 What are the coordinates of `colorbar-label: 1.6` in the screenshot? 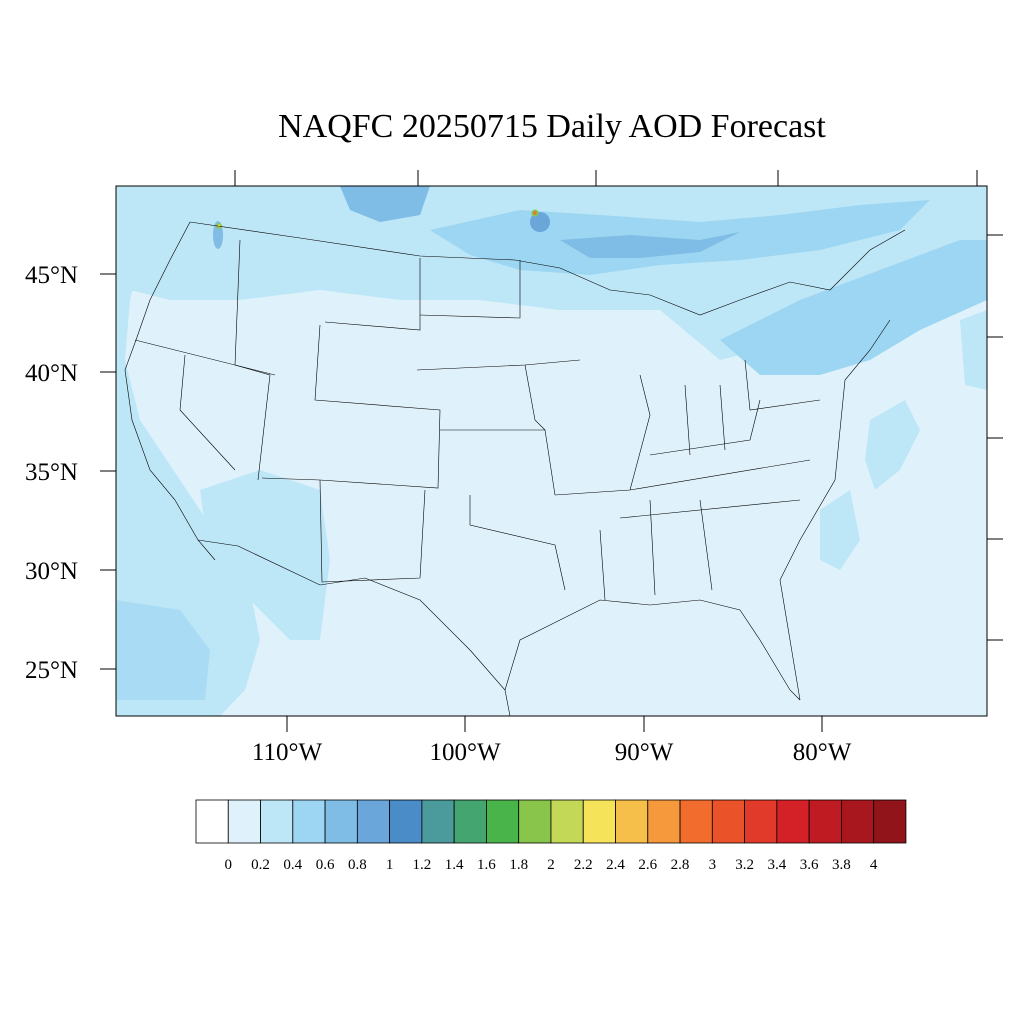 It's located at (486, 865).